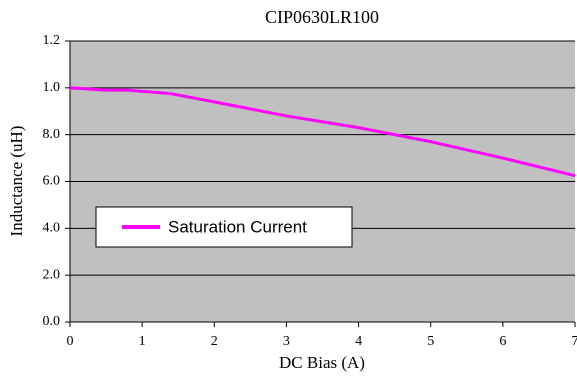 Image resolution: width=577 pixels, height=377 pixels. What do you see at coordinates (286, 341) in the screenshot?
I see `x-tick-label: 3` at bounding box center [286, 341].